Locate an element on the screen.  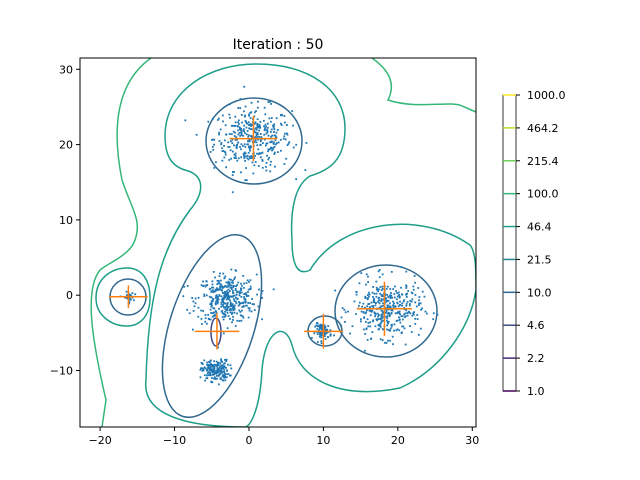
y-tick-label: 10 is located at coordinates (66, 220).